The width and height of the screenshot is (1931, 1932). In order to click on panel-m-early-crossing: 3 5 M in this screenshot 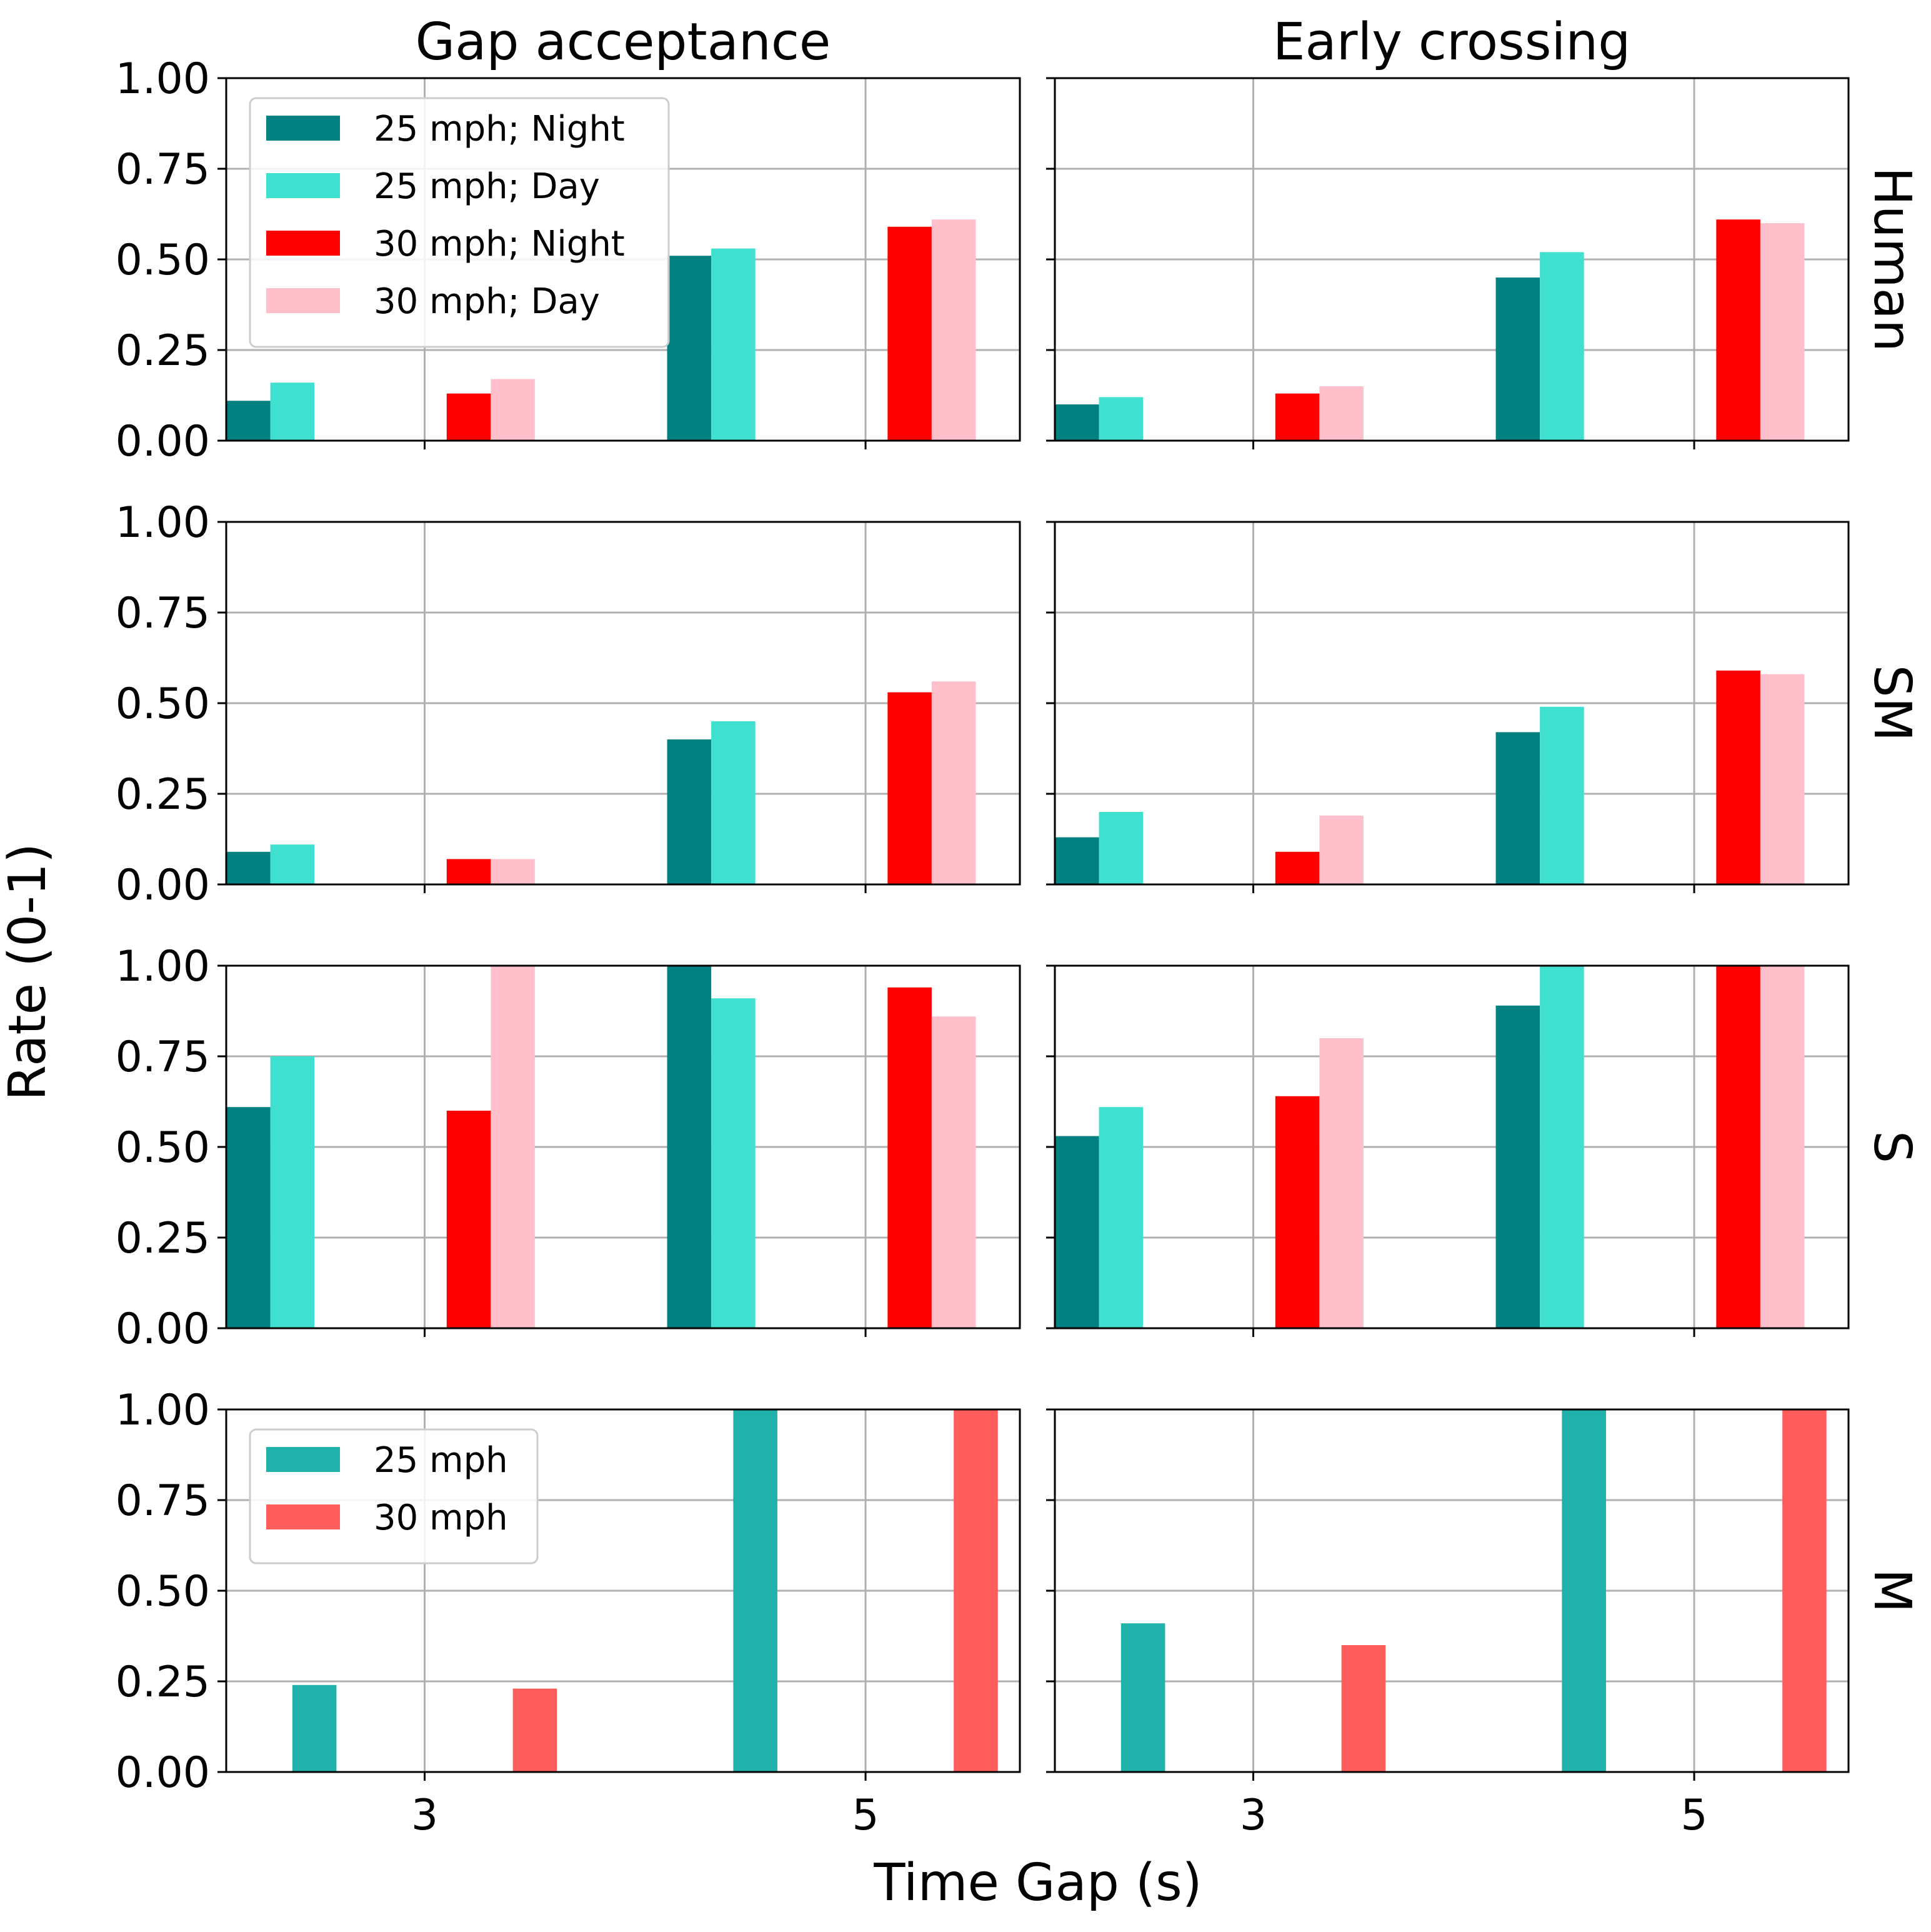, I will do `click(1484, 1624)`.